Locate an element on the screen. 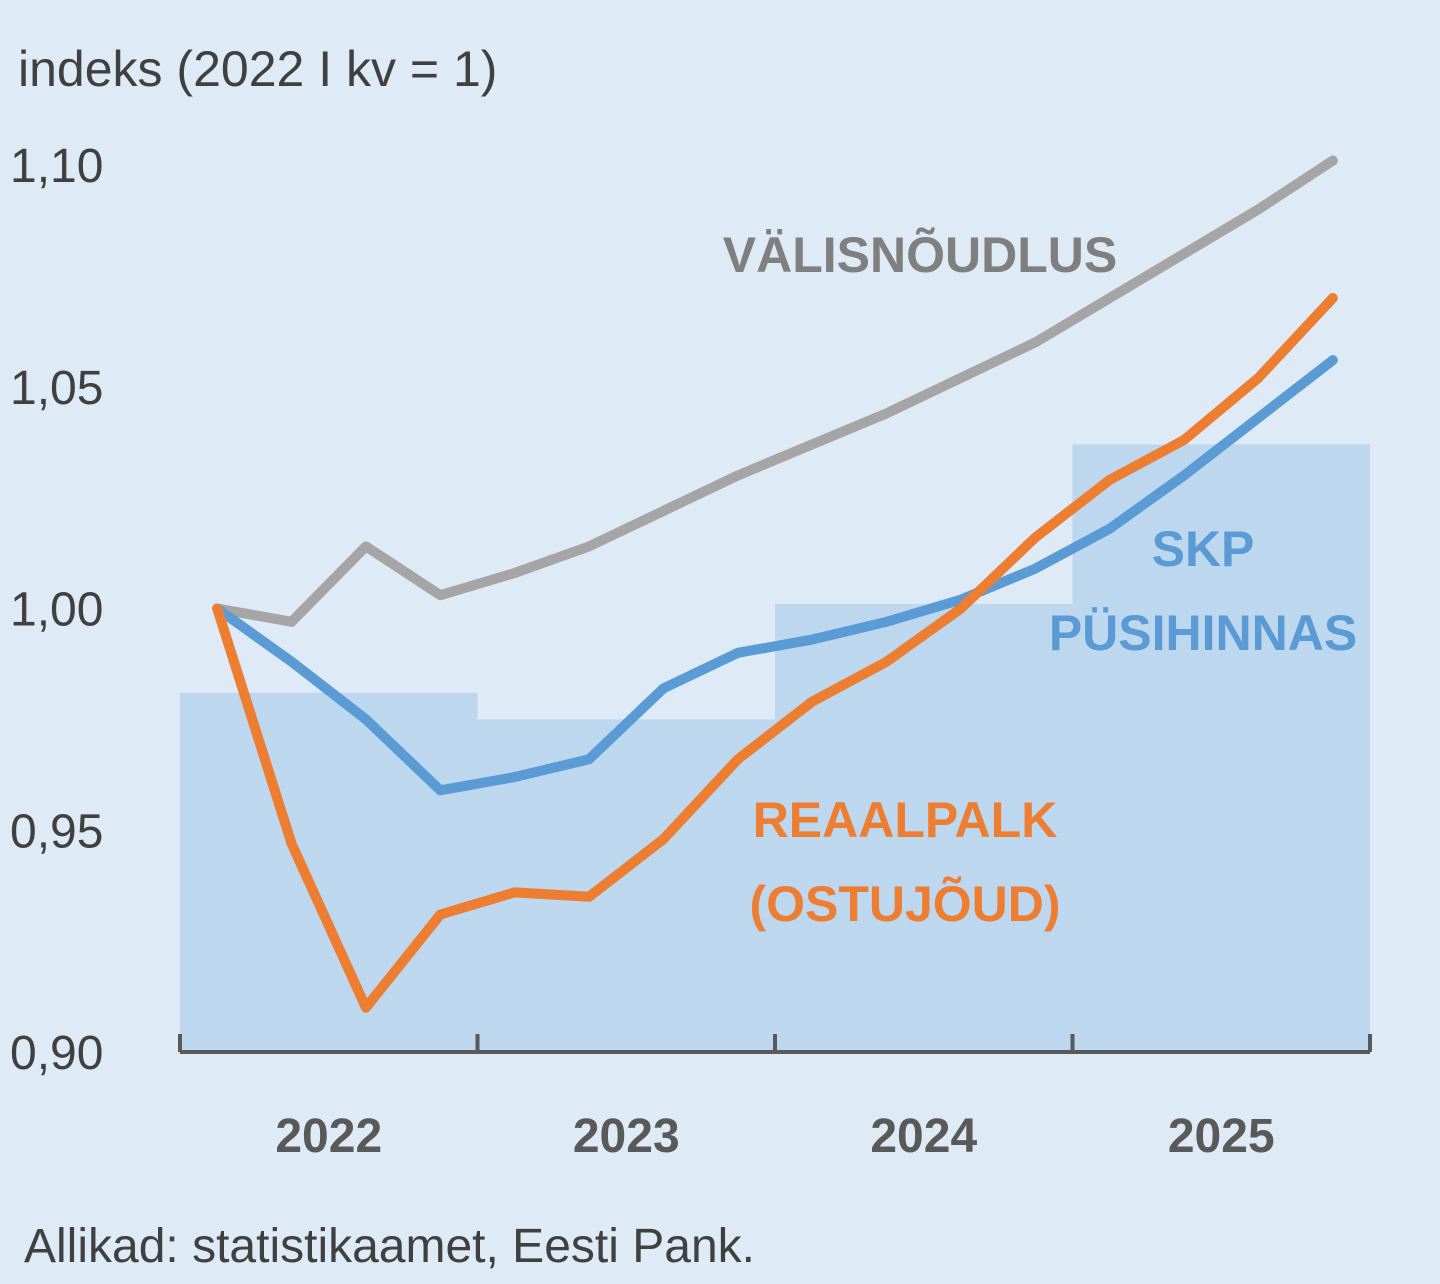 The height and width of the screenshot is (1284, 1440). y-tick-labels: 1,10 1,05 1,00 0,95 0,90 is located at coordinates (56, 610).